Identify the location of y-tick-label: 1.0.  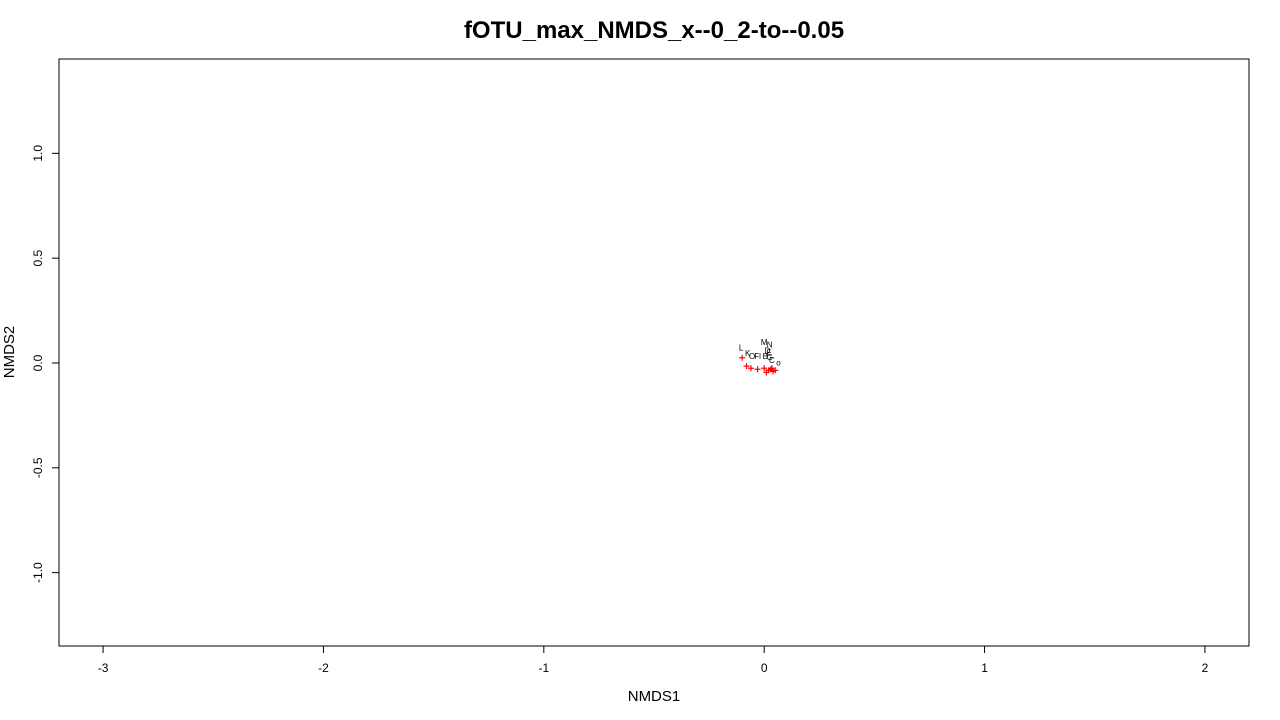
(38, 153).